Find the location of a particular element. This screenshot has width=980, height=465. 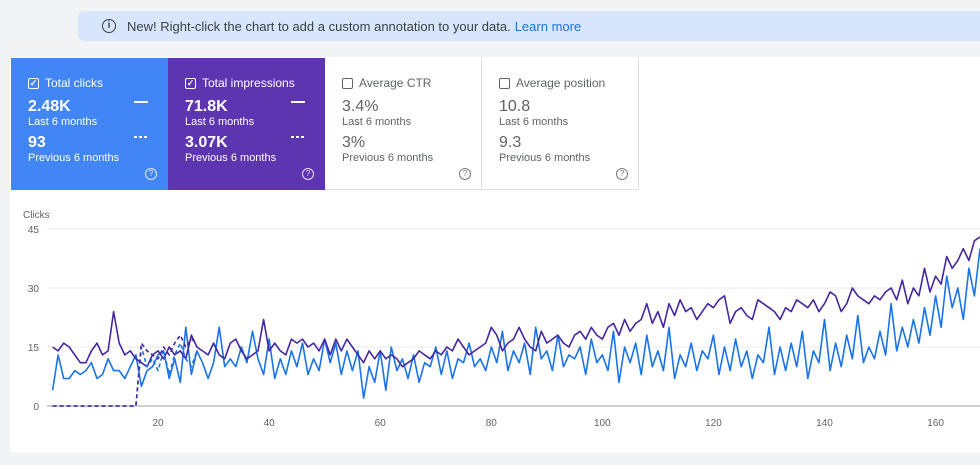

x-tick-label: 20 is located at coordinates (159, 423).